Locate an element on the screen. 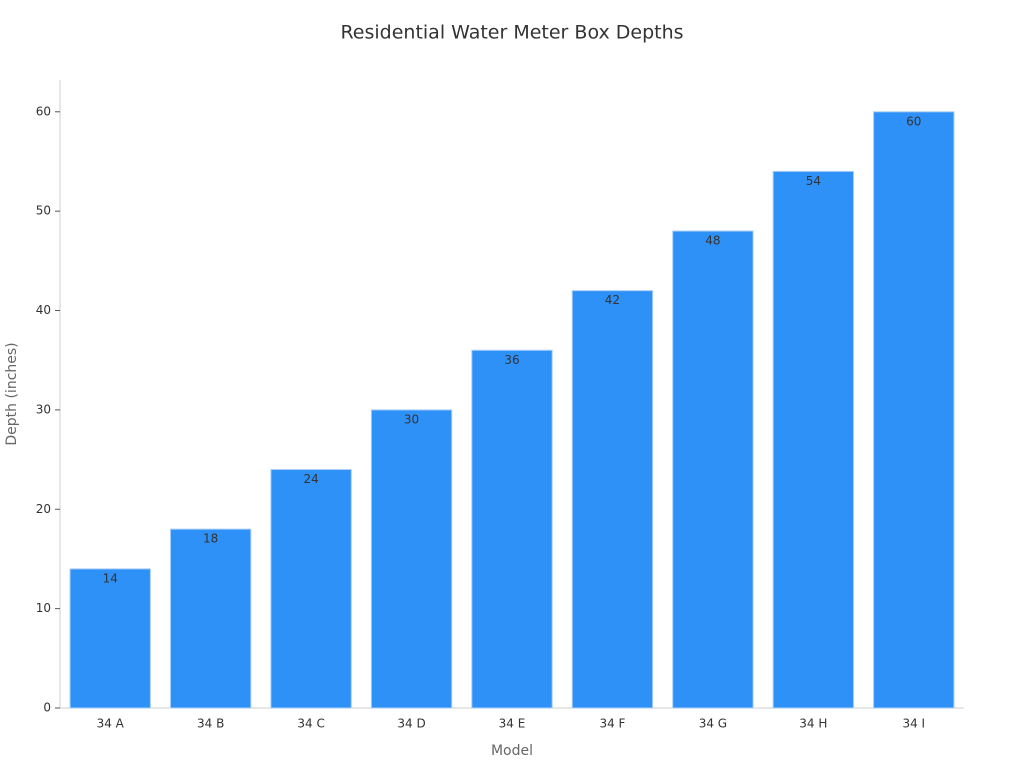  value-label: 48 is located at coordinates (712, 241).